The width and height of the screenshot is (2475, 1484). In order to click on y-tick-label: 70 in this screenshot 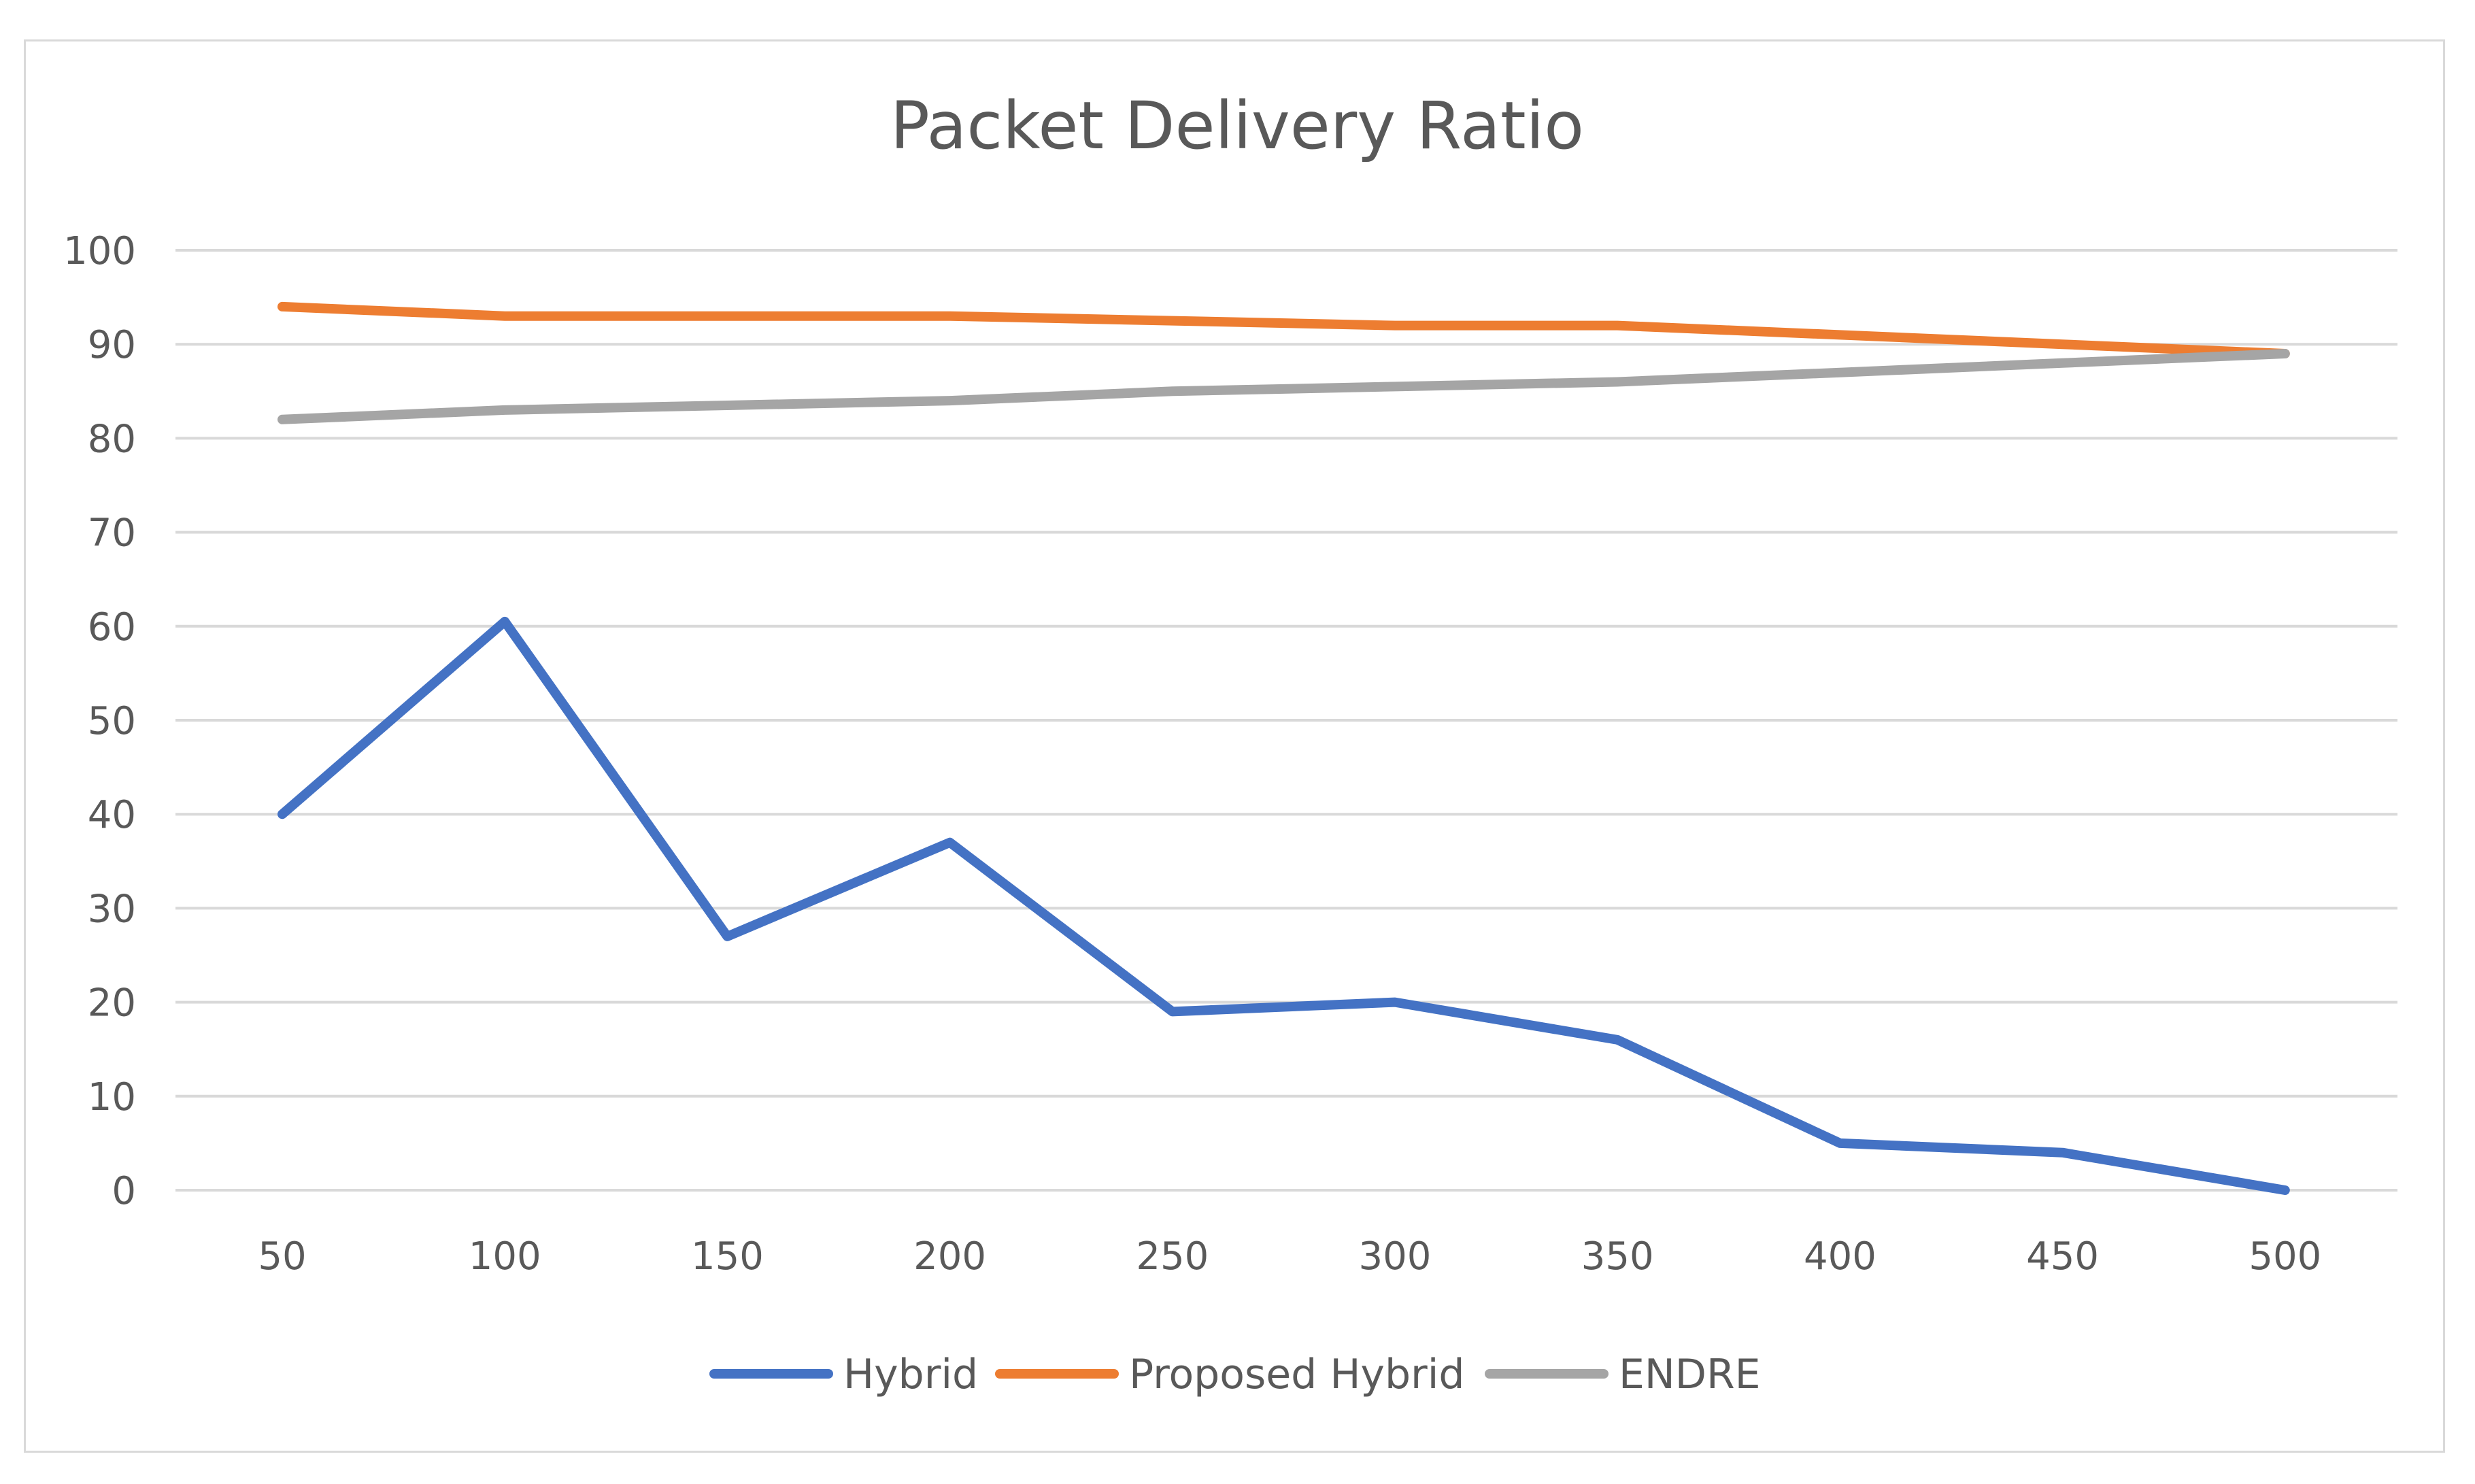, I will do `click(112, 534)`.